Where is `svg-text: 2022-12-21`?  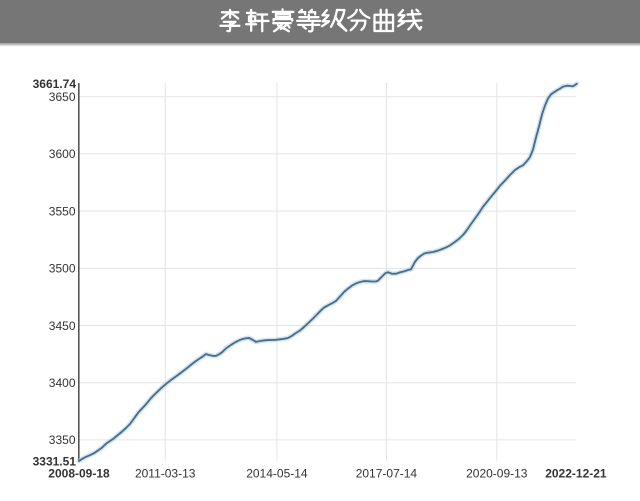 svg-text: 2022-12-21 is located at coordinates (576, 474).